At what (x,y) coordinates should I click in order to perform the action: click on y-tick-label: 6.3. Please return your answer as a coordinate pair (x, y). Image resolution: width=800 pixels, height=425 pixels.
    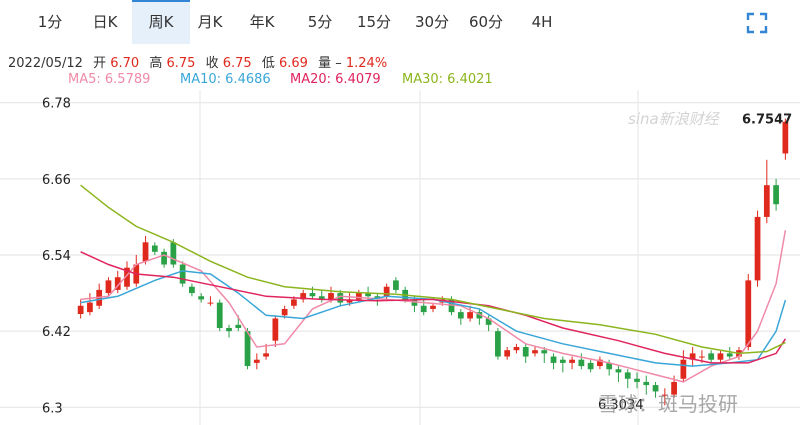
    Looking at the image, I should click on (52, 408).